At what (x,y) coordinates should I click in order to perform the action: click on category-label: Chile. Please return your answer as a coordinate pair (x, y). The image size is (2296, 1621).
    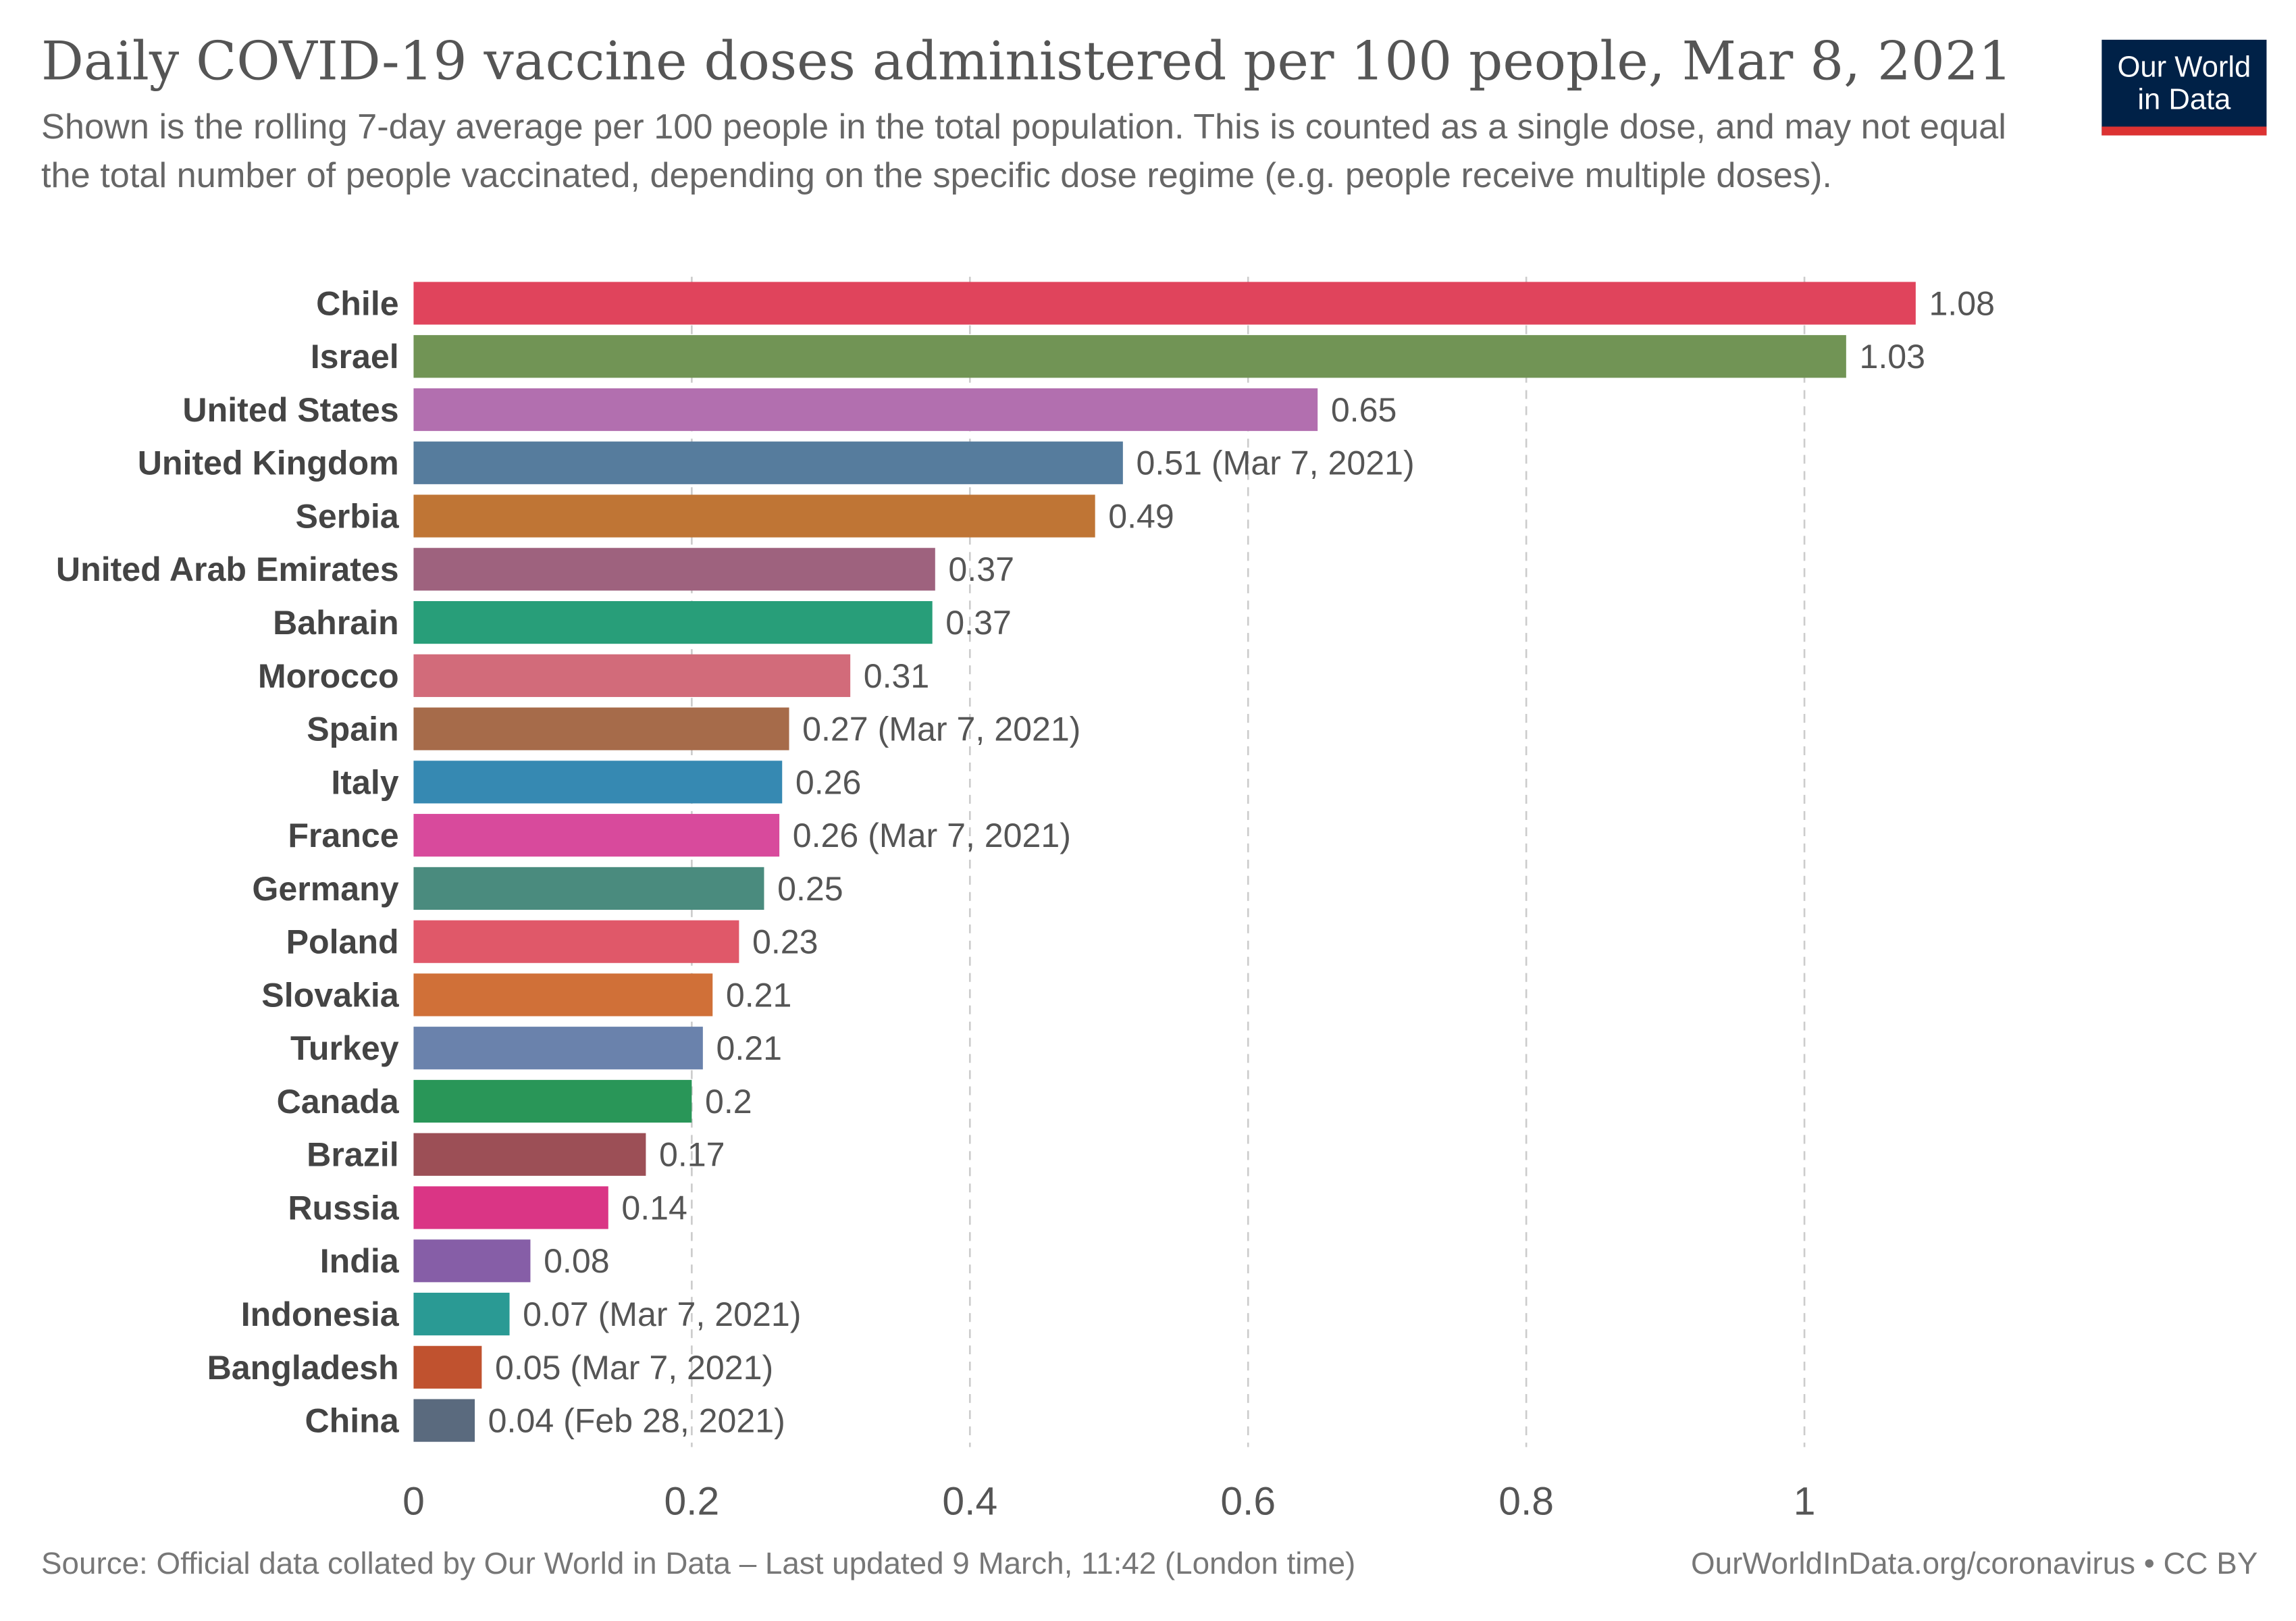
    Looking at the image, I should click on (357, 303).